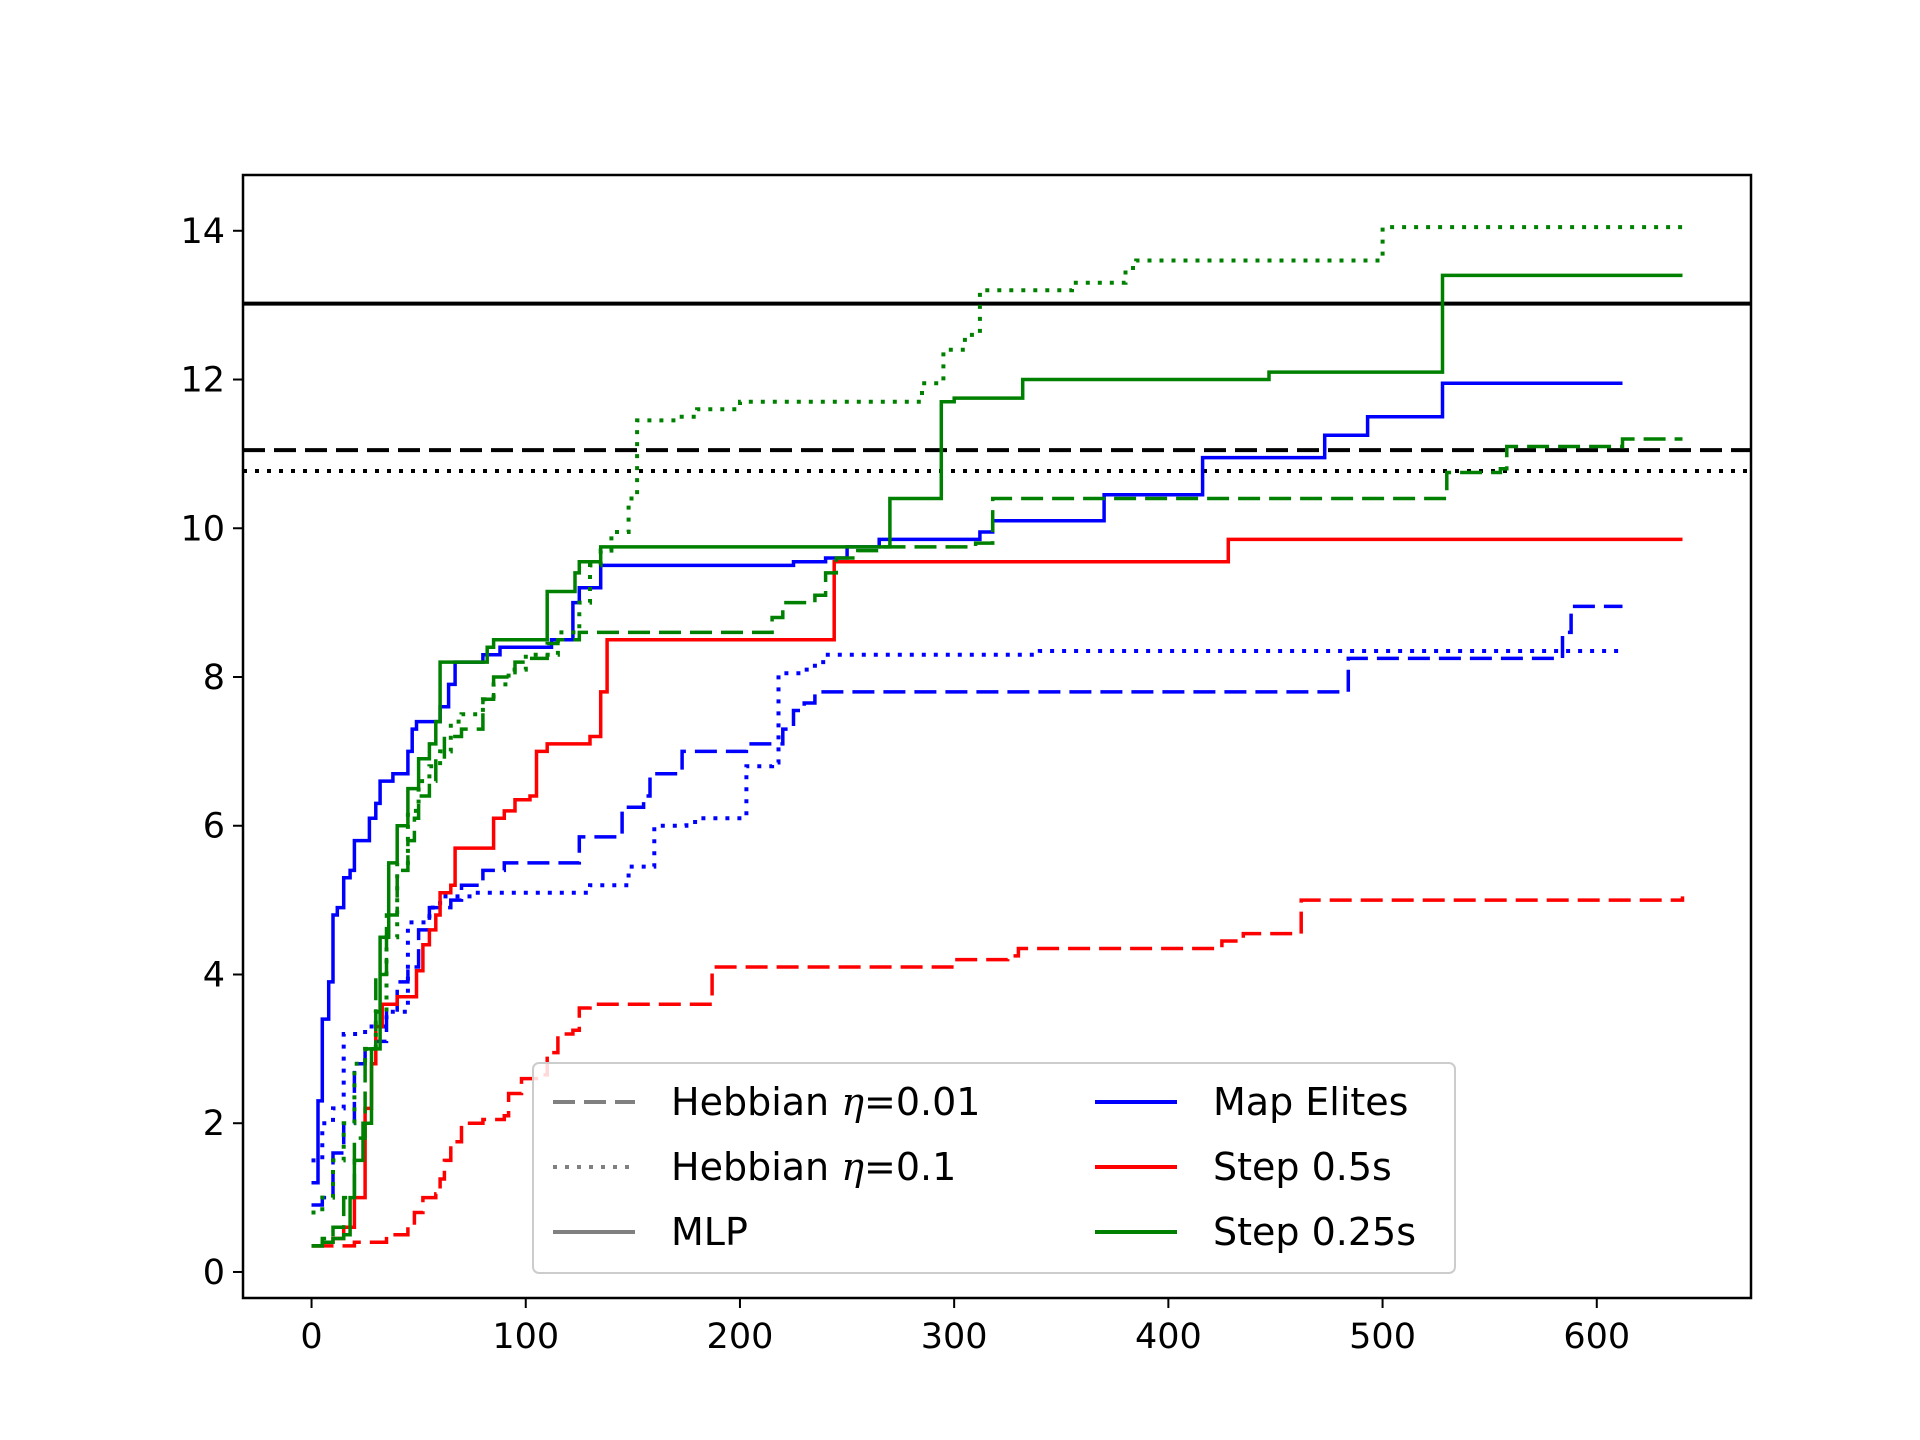 Image resolution: width=1920 pixels, height=1440 pixels. I want to click on legend-label: MLP, so click(709, 1232).